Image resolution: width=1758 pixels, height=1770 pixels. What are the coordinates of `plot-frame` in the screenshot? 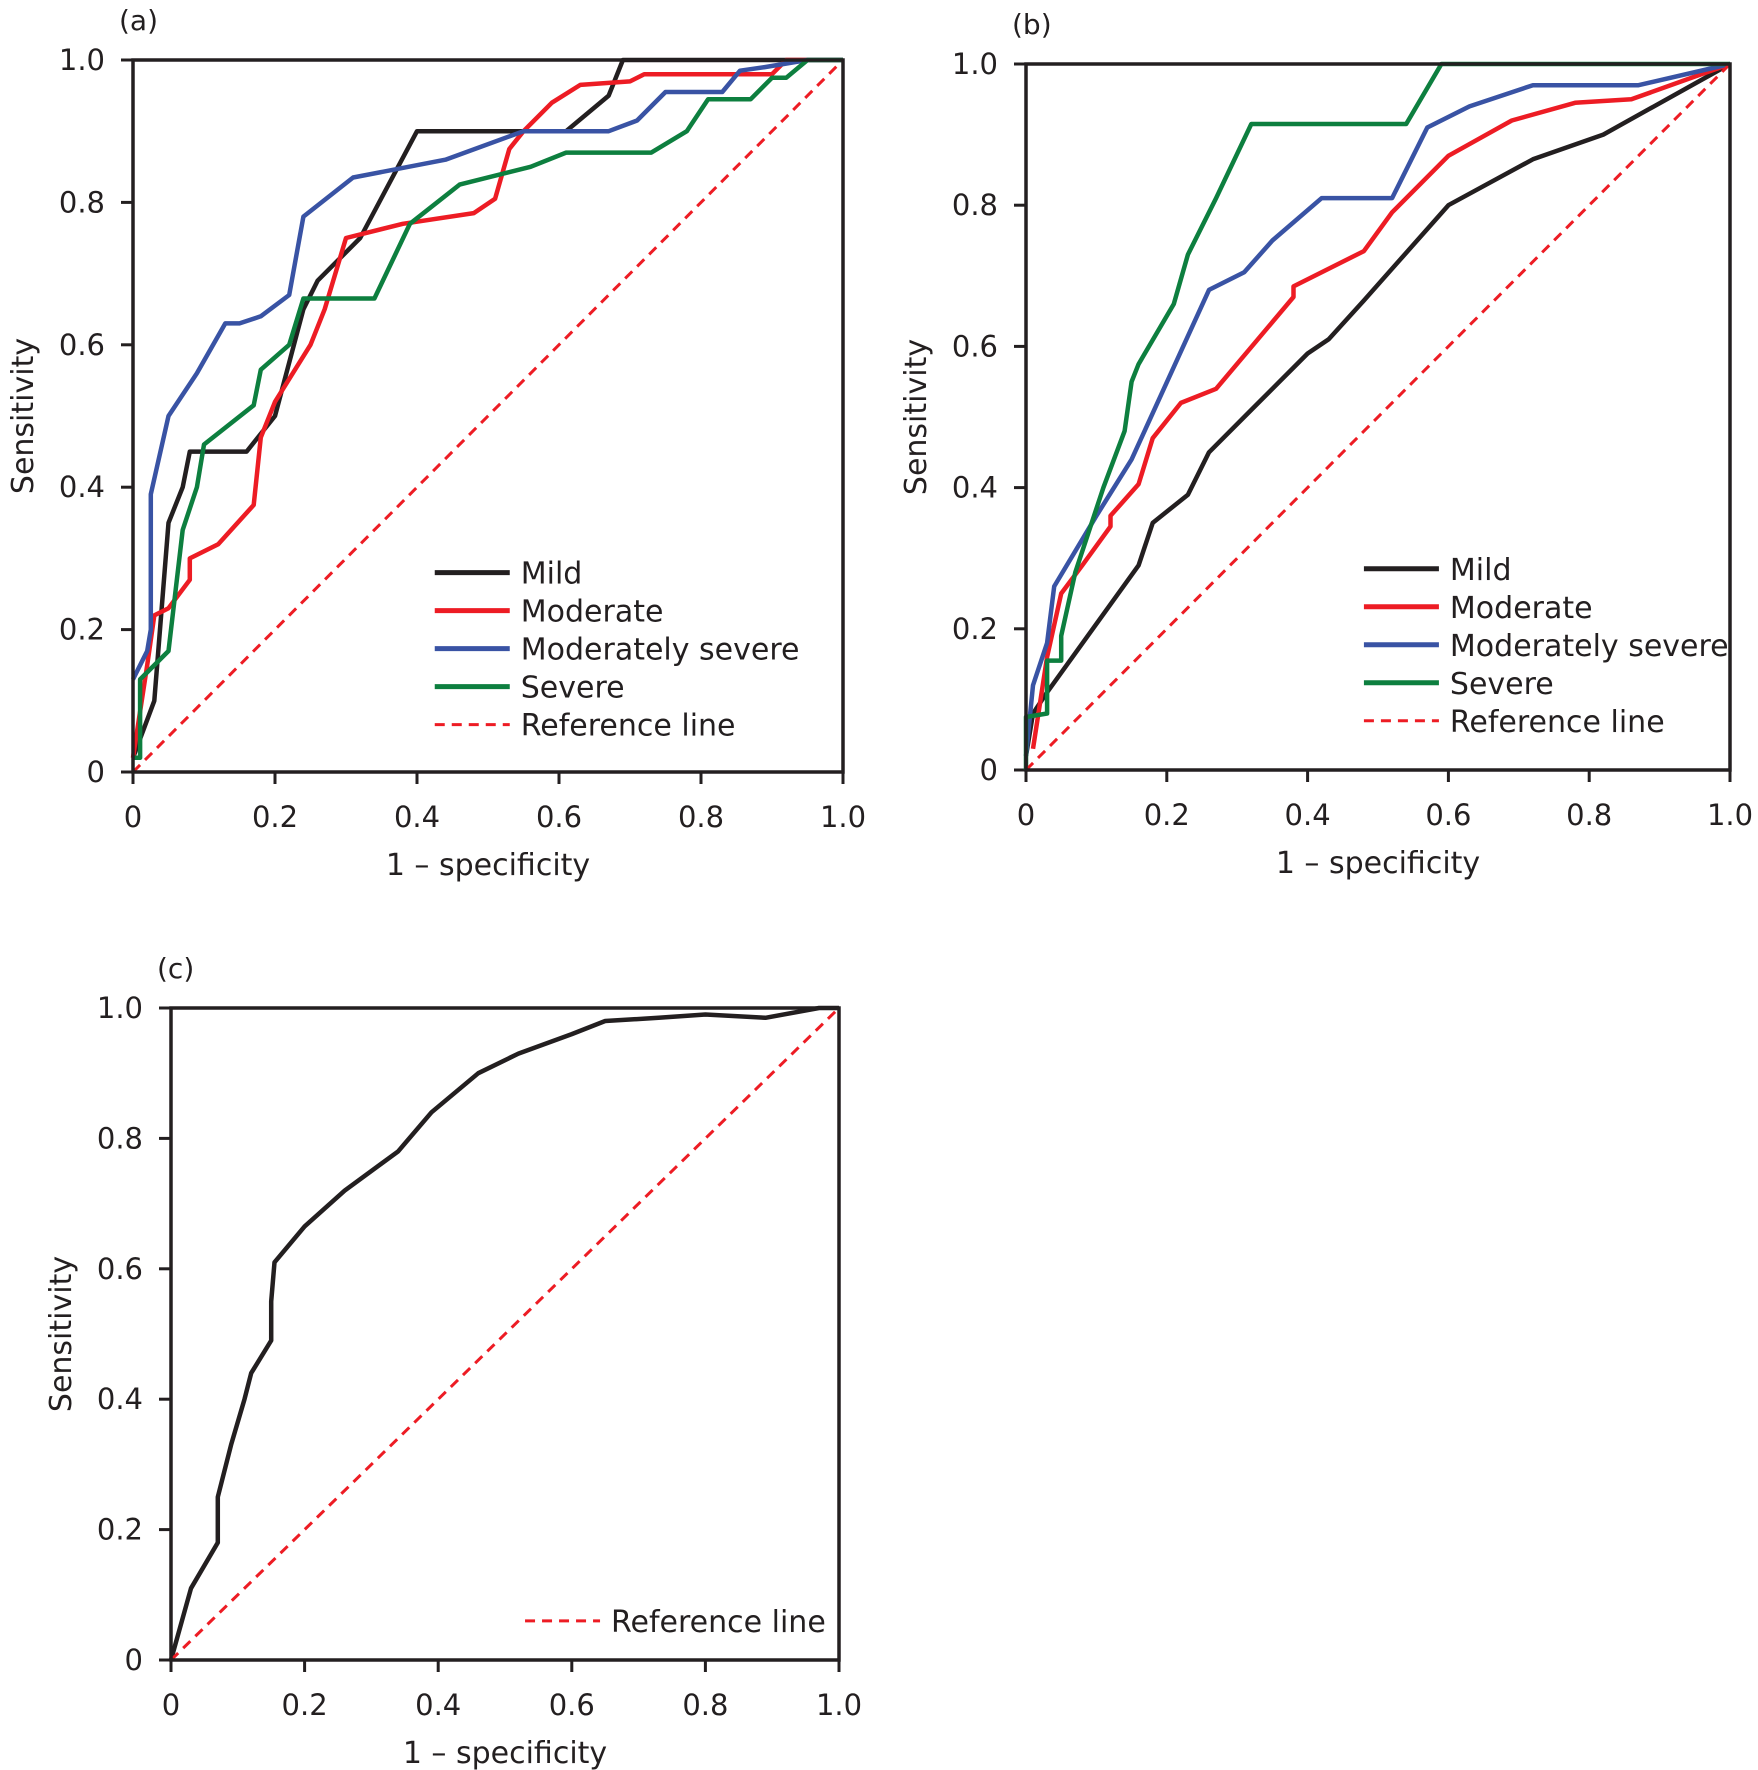 It's located at (505, 1334).